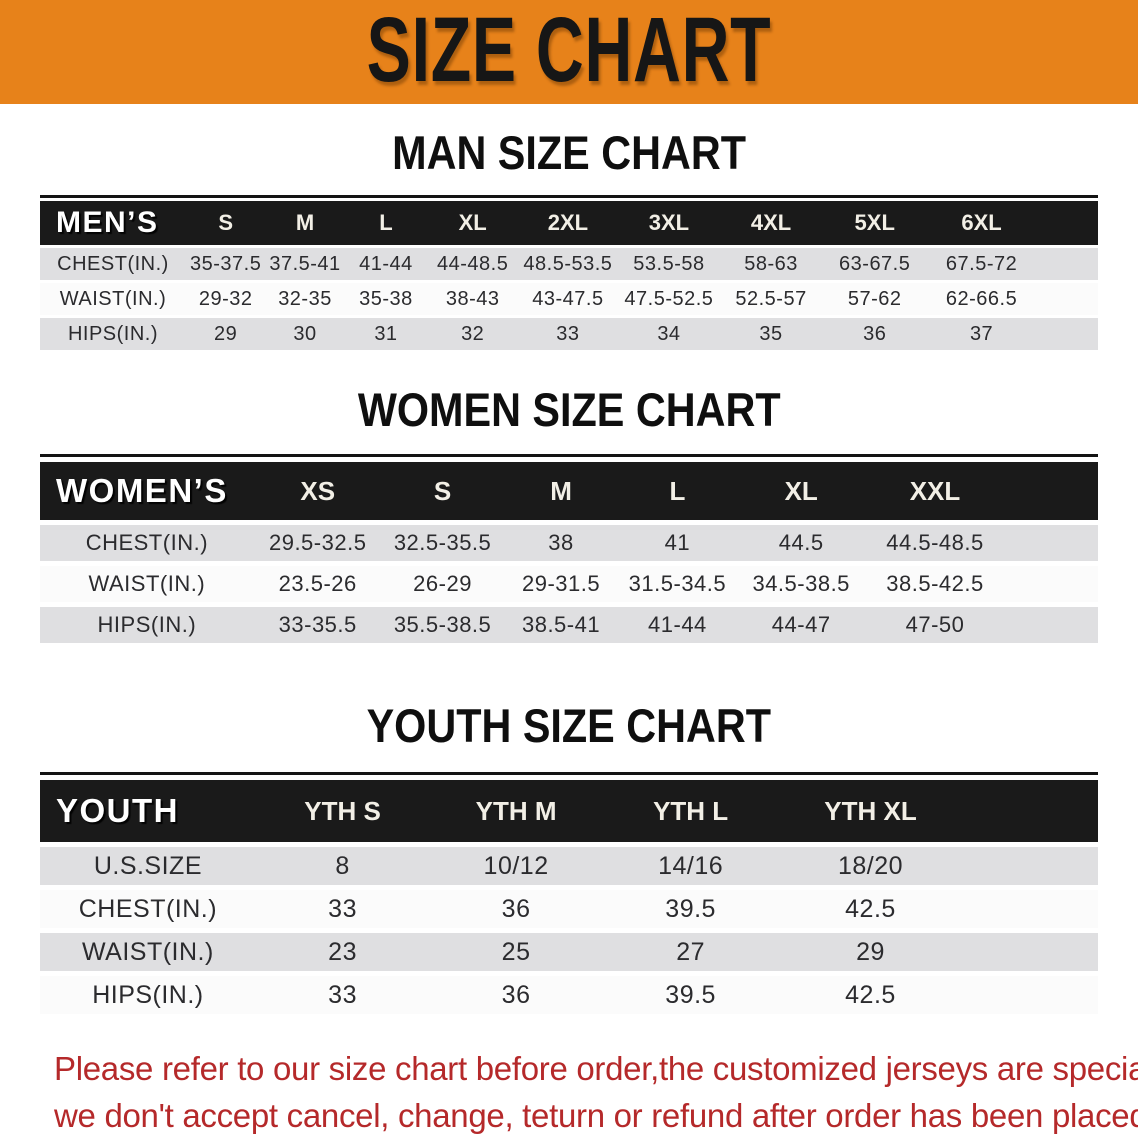 This screenshot has height=1139, width=1138. What do you see at coordinates (473, 334) in the screenshot?
I see `size-value-cell: 32` at bounding box center [473, 334].